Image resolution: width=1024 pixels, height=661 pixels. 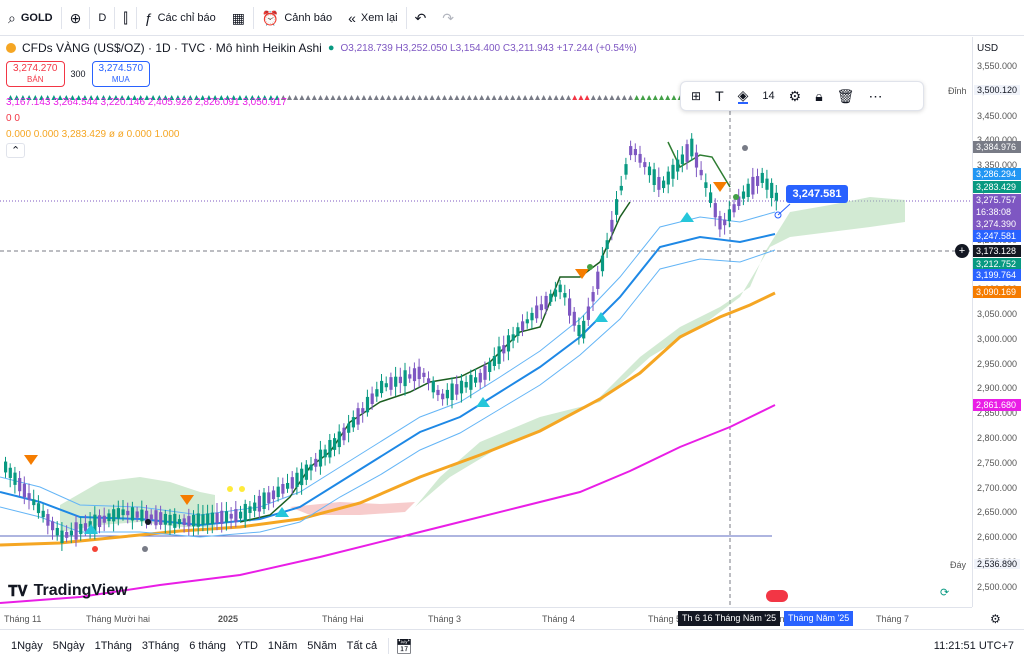 I want to click on timeframe-6m: 6 tháng, so click(x=207, y=645).